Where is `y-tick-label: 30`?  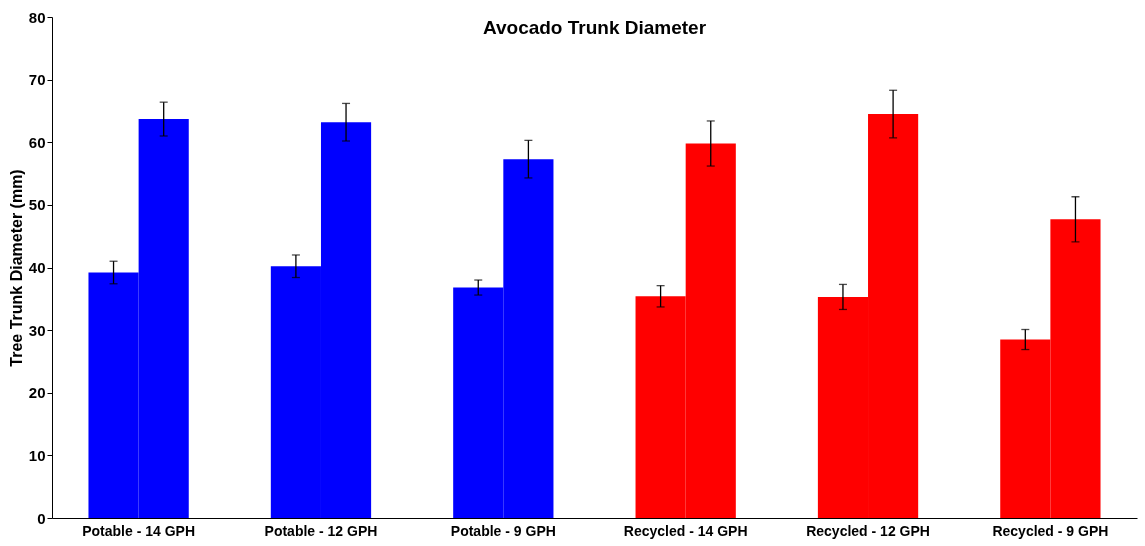
y-tick-label: 30 is located at coordinates (37, 330).